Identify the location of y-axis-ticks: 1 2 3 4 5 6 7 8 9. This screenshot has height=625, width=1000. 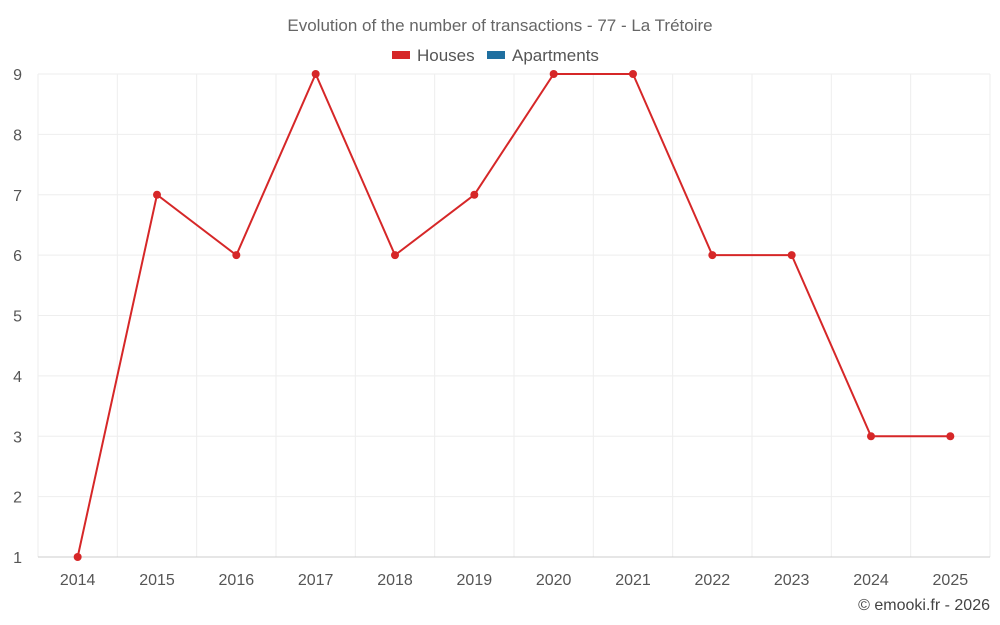
(17, 317).